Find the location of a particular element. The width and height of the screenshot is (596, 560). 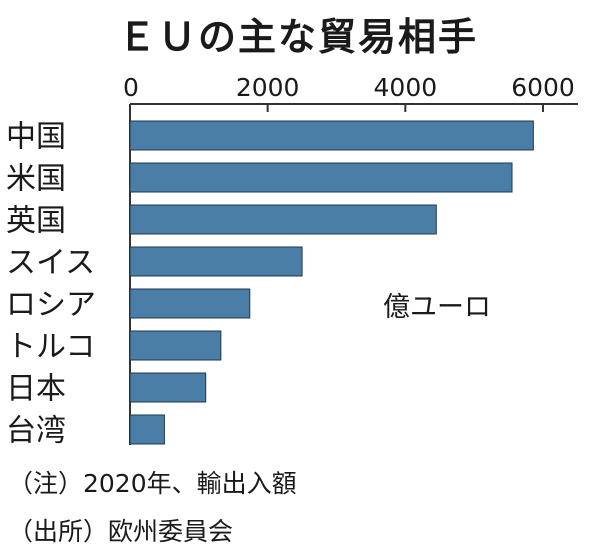

footnote: （注）2020年、輸出入額 is located at coordinates (152, 483).